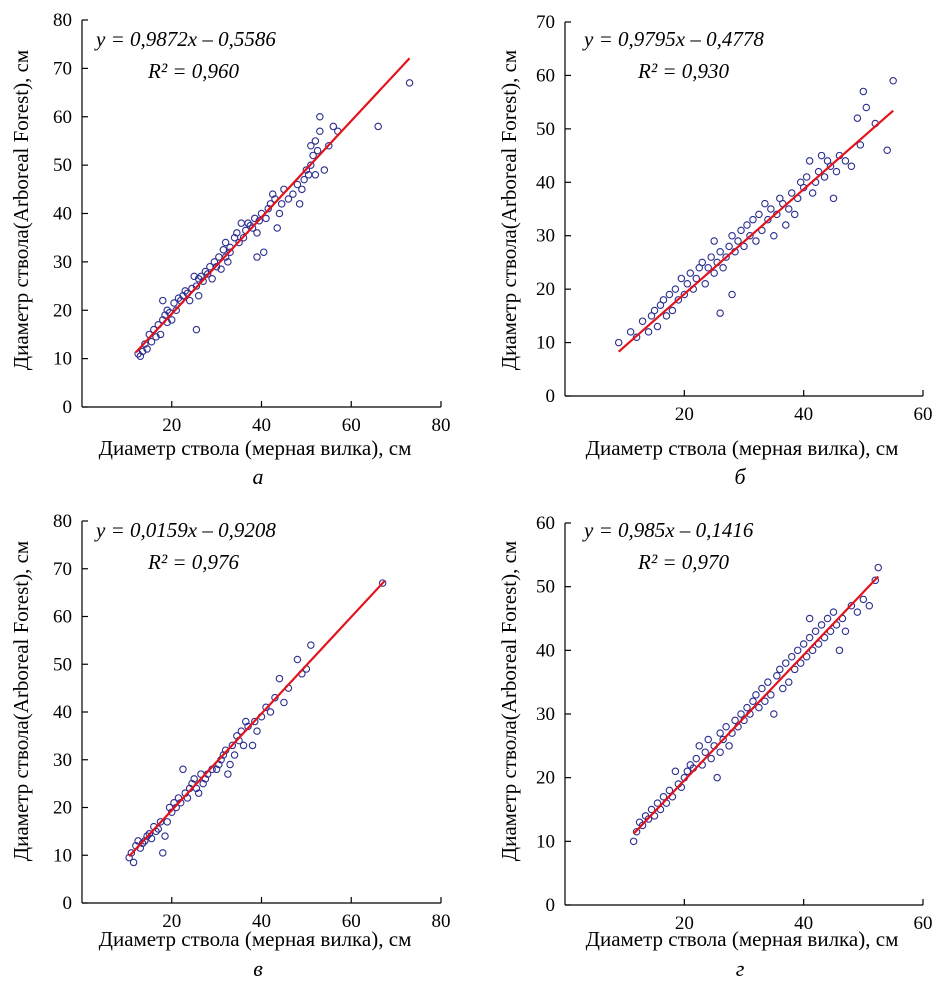  What do you see at coordinates (545, 236) in the screenshot?
I see `y-tick-label: 30` at bounding box center [545, 236].